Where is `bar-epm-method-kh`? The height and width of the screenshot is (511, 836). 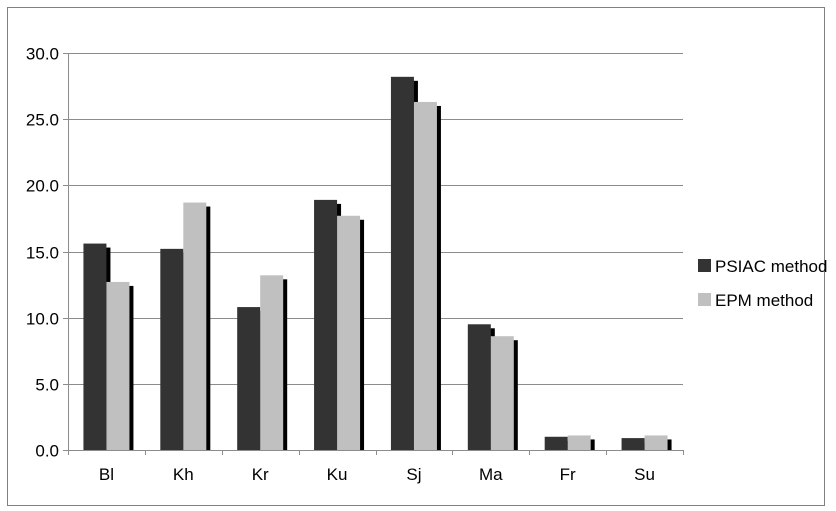 bar-epm-method-kh is located at coordinates (195, 326).